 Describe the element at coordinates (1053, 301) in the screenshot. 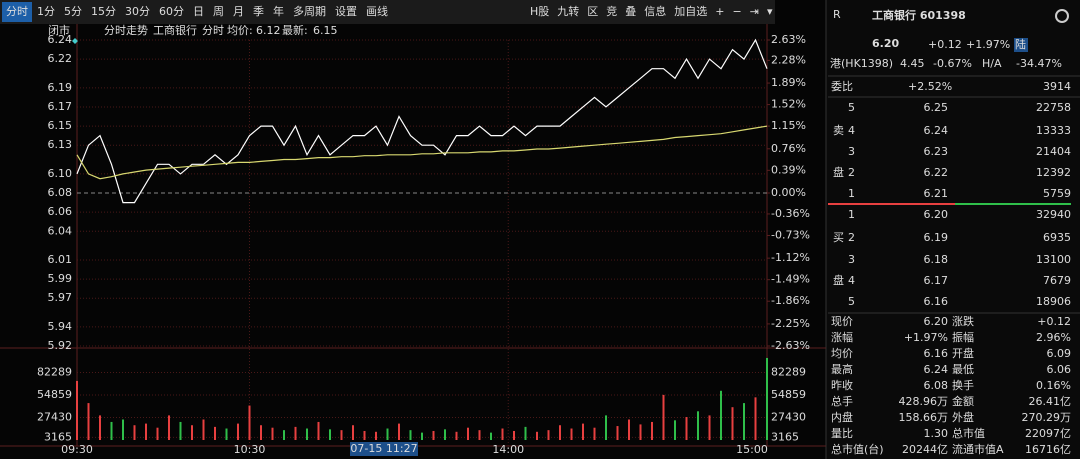

I see `order-volume: 18906` at that location.